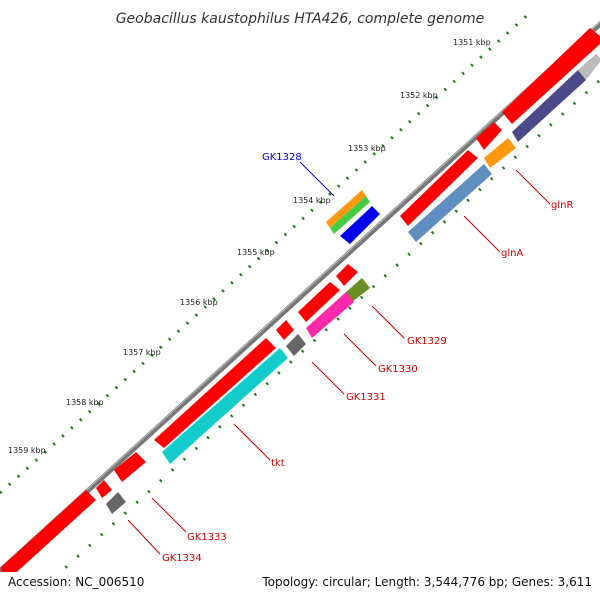 The image size is (600, 600). Describe the element at coordinates (367, 148) in the screenshot. I see `kbp-tick-1353: 1353 kbp` at that location.